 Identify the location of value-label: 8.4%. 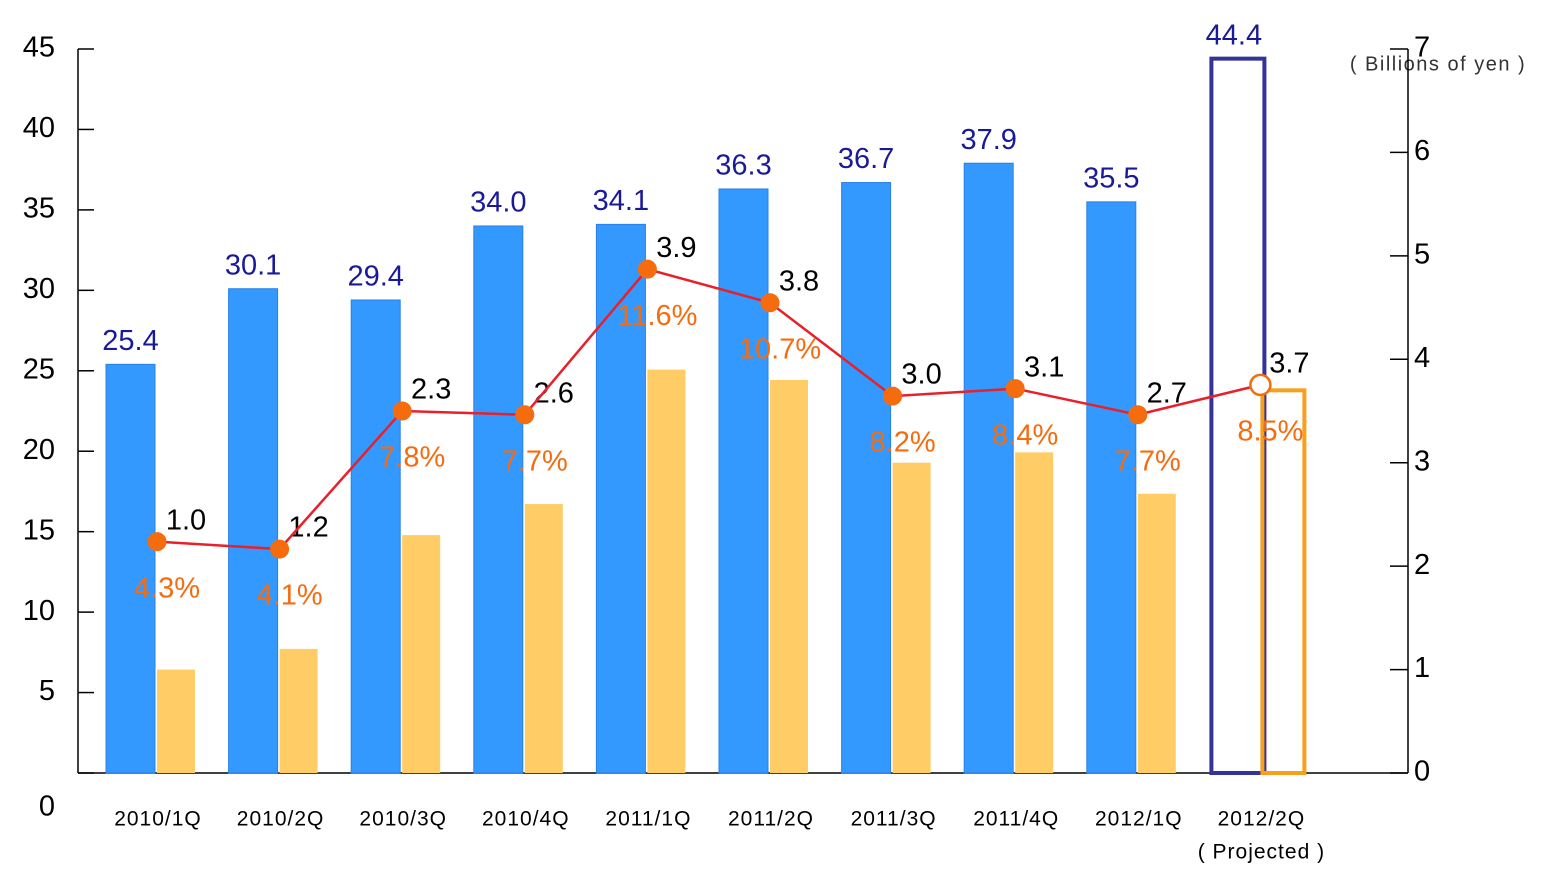
(1025, 435).